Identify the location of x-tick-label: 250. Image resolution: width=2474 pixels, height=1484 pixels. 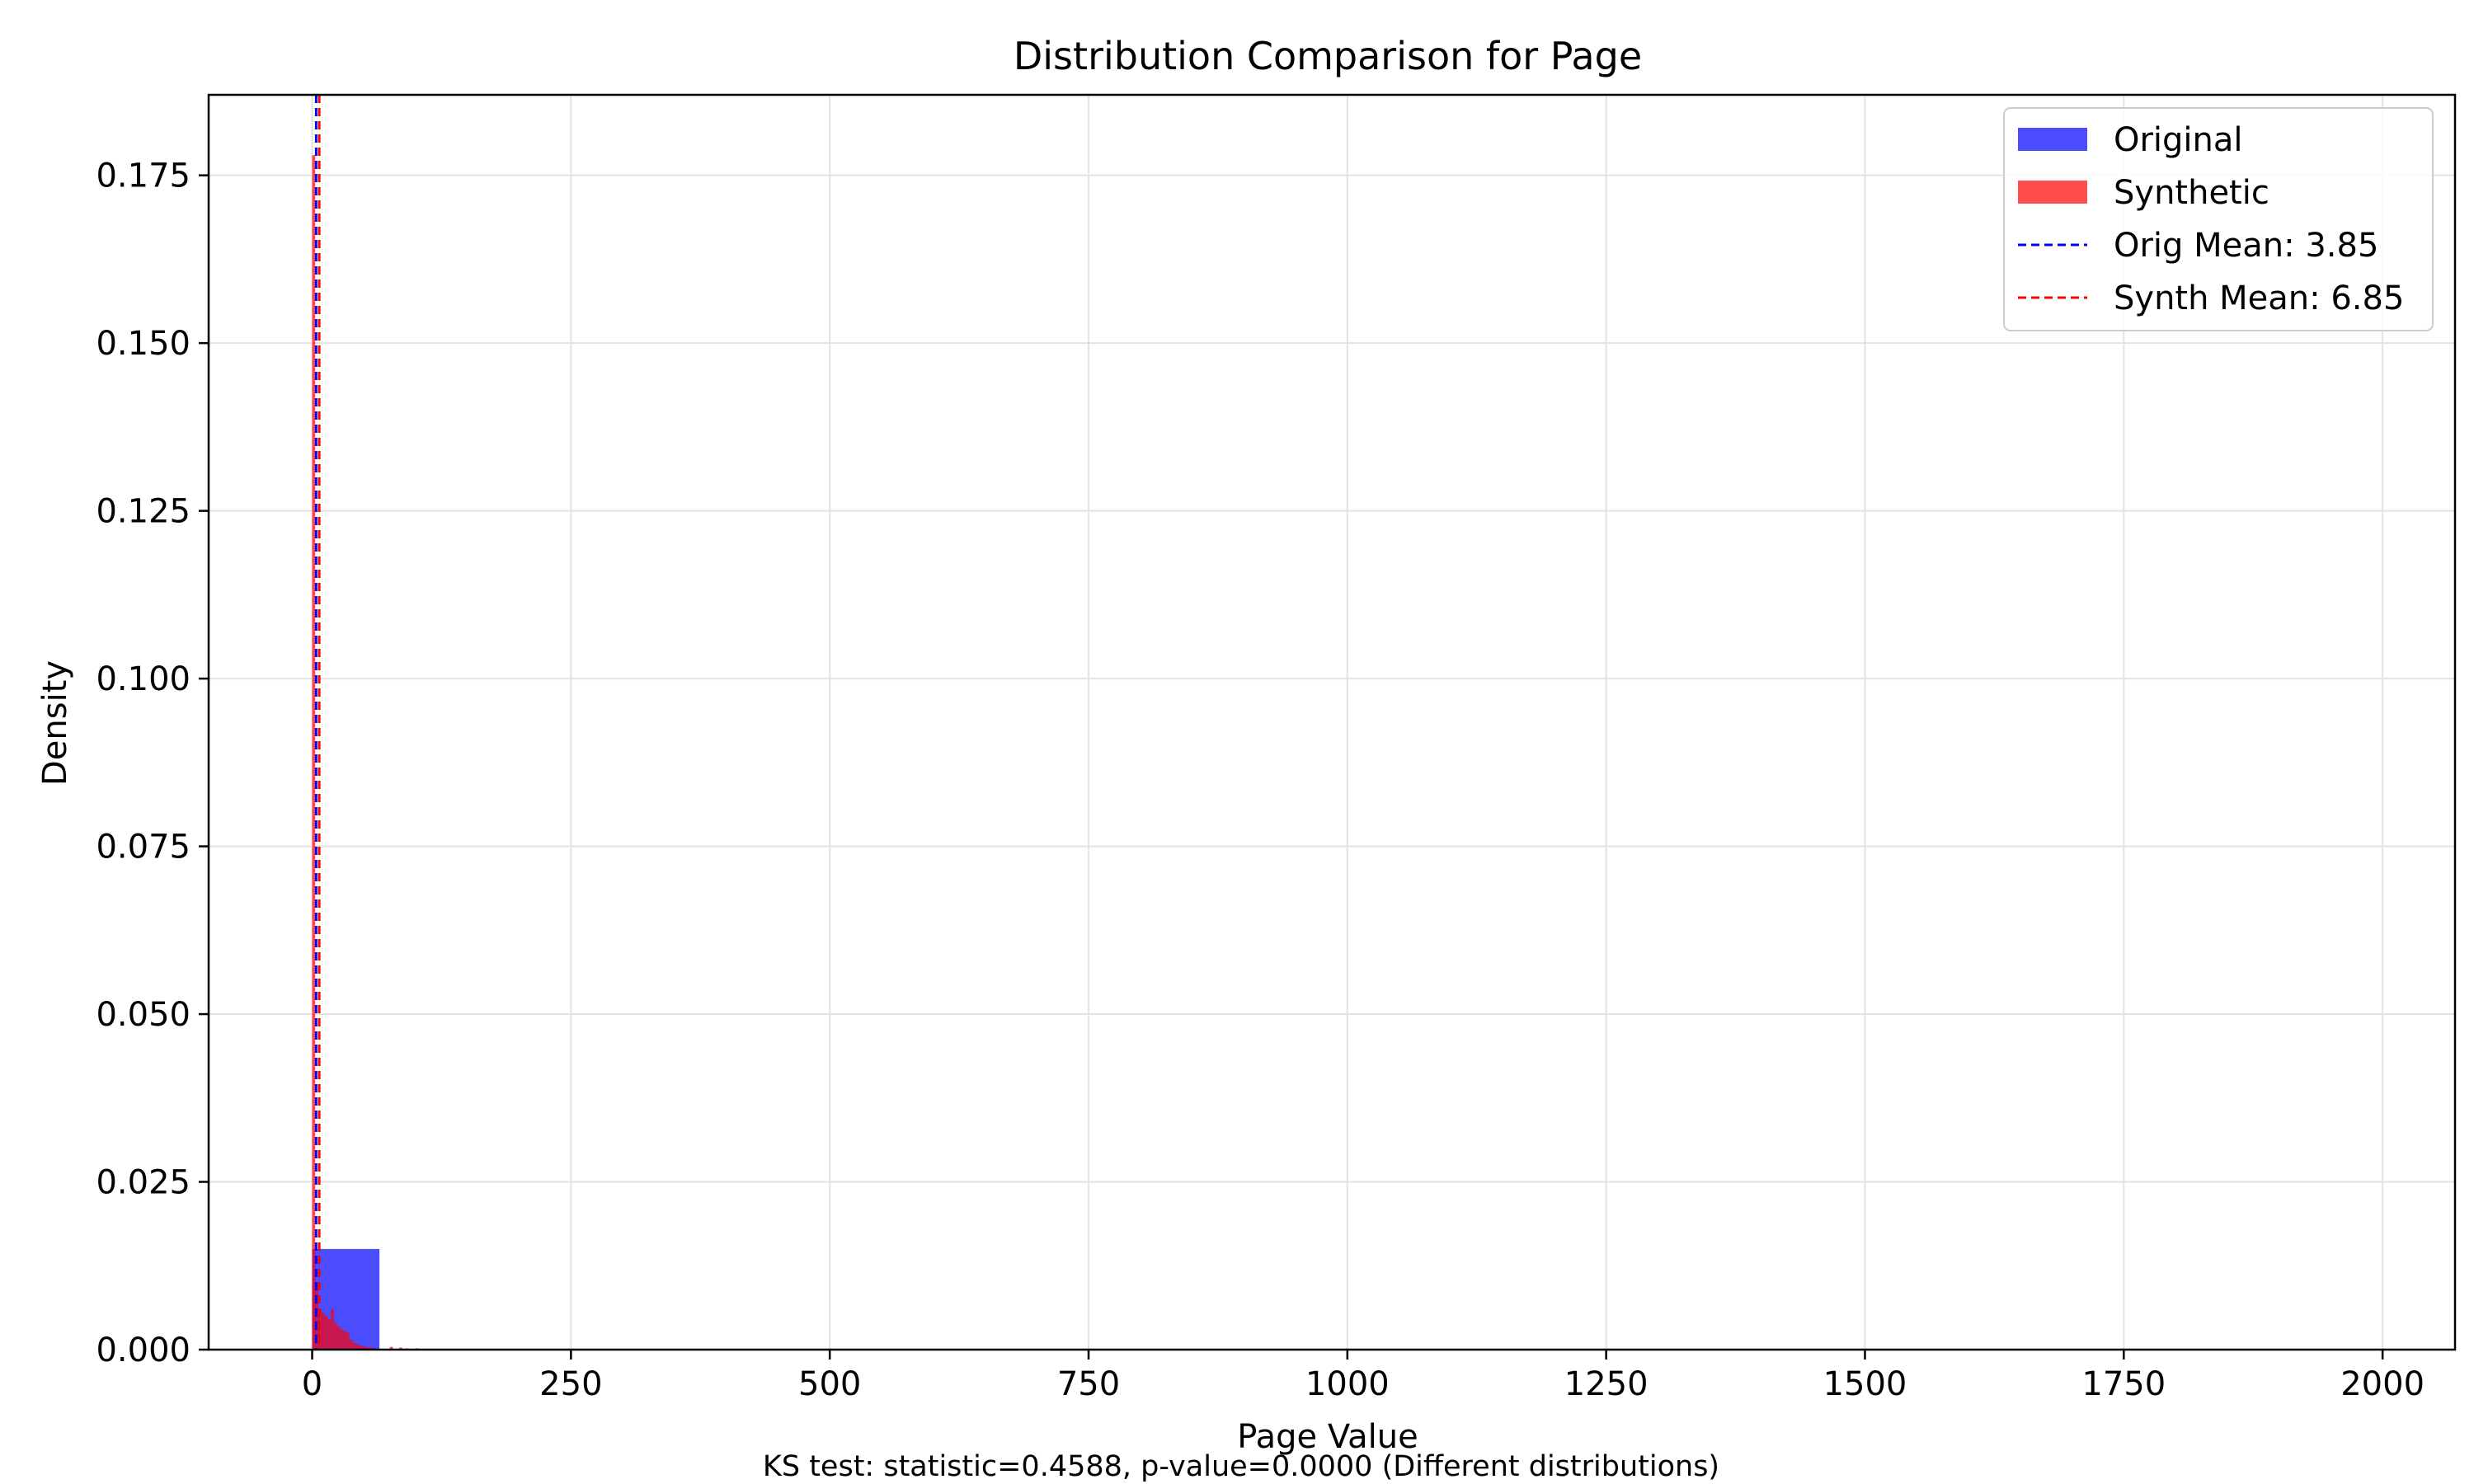
(570, 1384).